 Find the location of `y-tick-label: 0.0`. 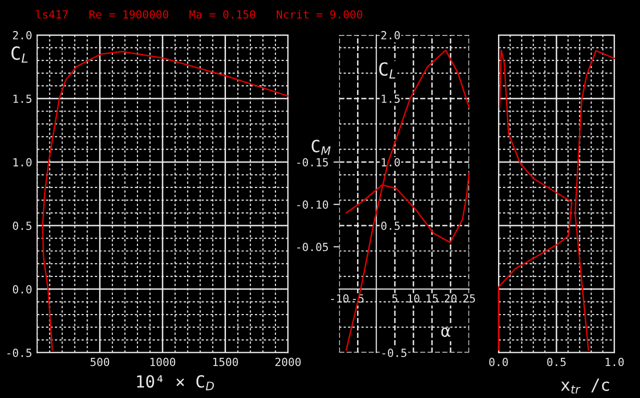

y-tick-label: 0.0 is located at coordinates (22, 289).